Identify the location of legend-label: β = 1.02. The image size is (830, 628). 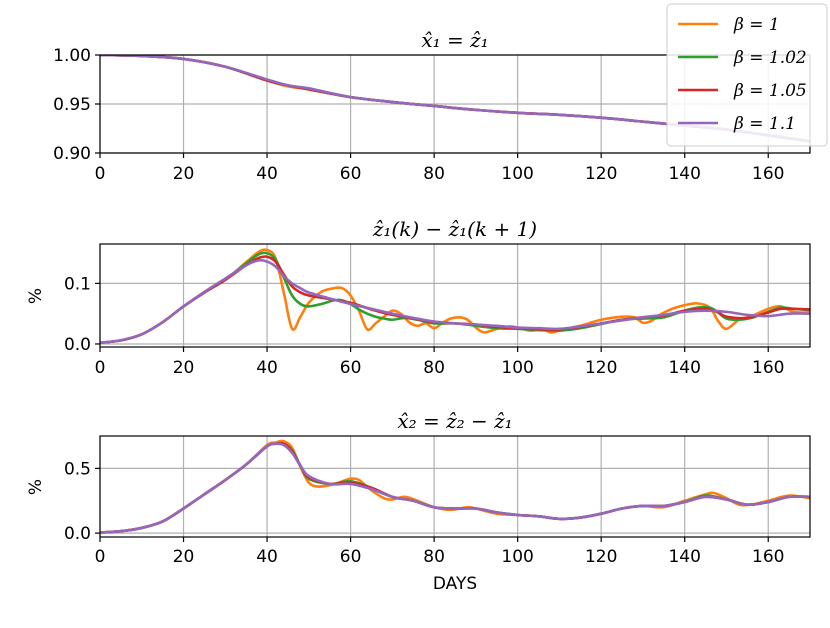
(770, 58).